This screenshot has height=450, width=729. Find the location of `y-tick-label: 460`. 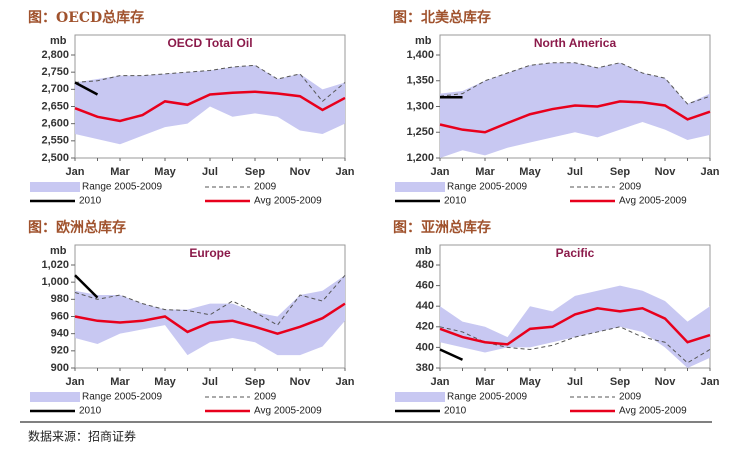

y-tick-label: 460 is located at coordinates (425, 286).